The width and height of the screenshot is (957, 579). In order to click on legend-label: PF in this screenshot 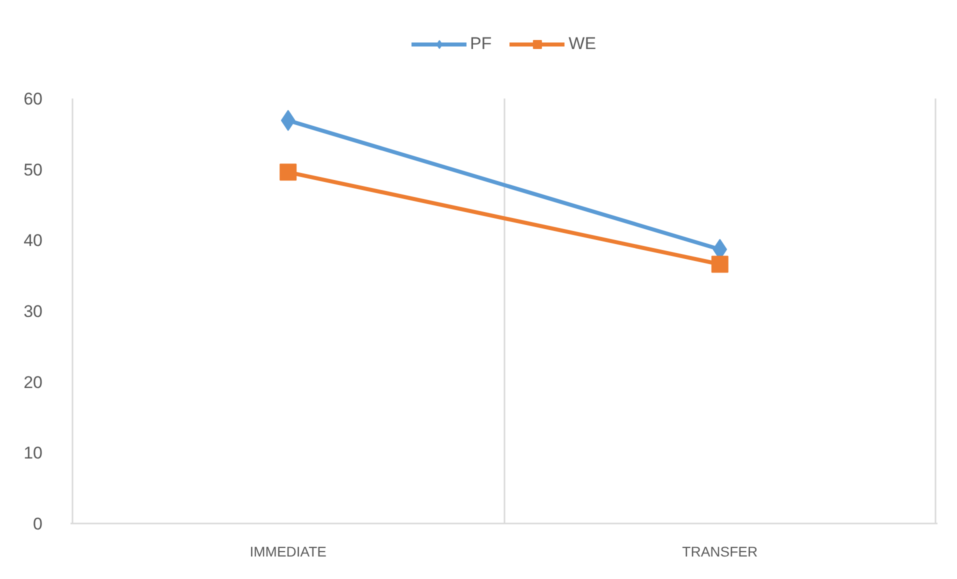, I will do `click(481, 44)`.